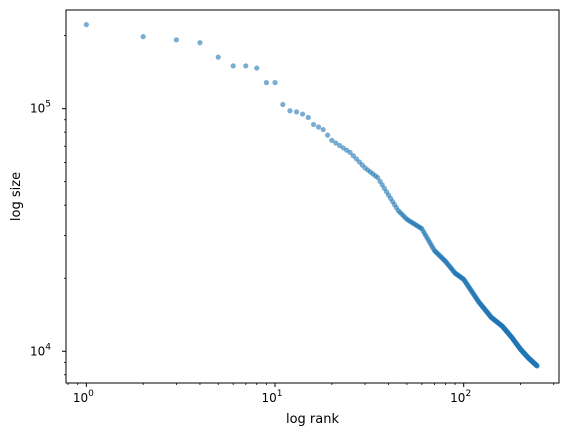  What do you see at coordinates (40, 108) in the screenshot?
I see `y-tick-label: 10⁵` at bounding box center [40, 108].